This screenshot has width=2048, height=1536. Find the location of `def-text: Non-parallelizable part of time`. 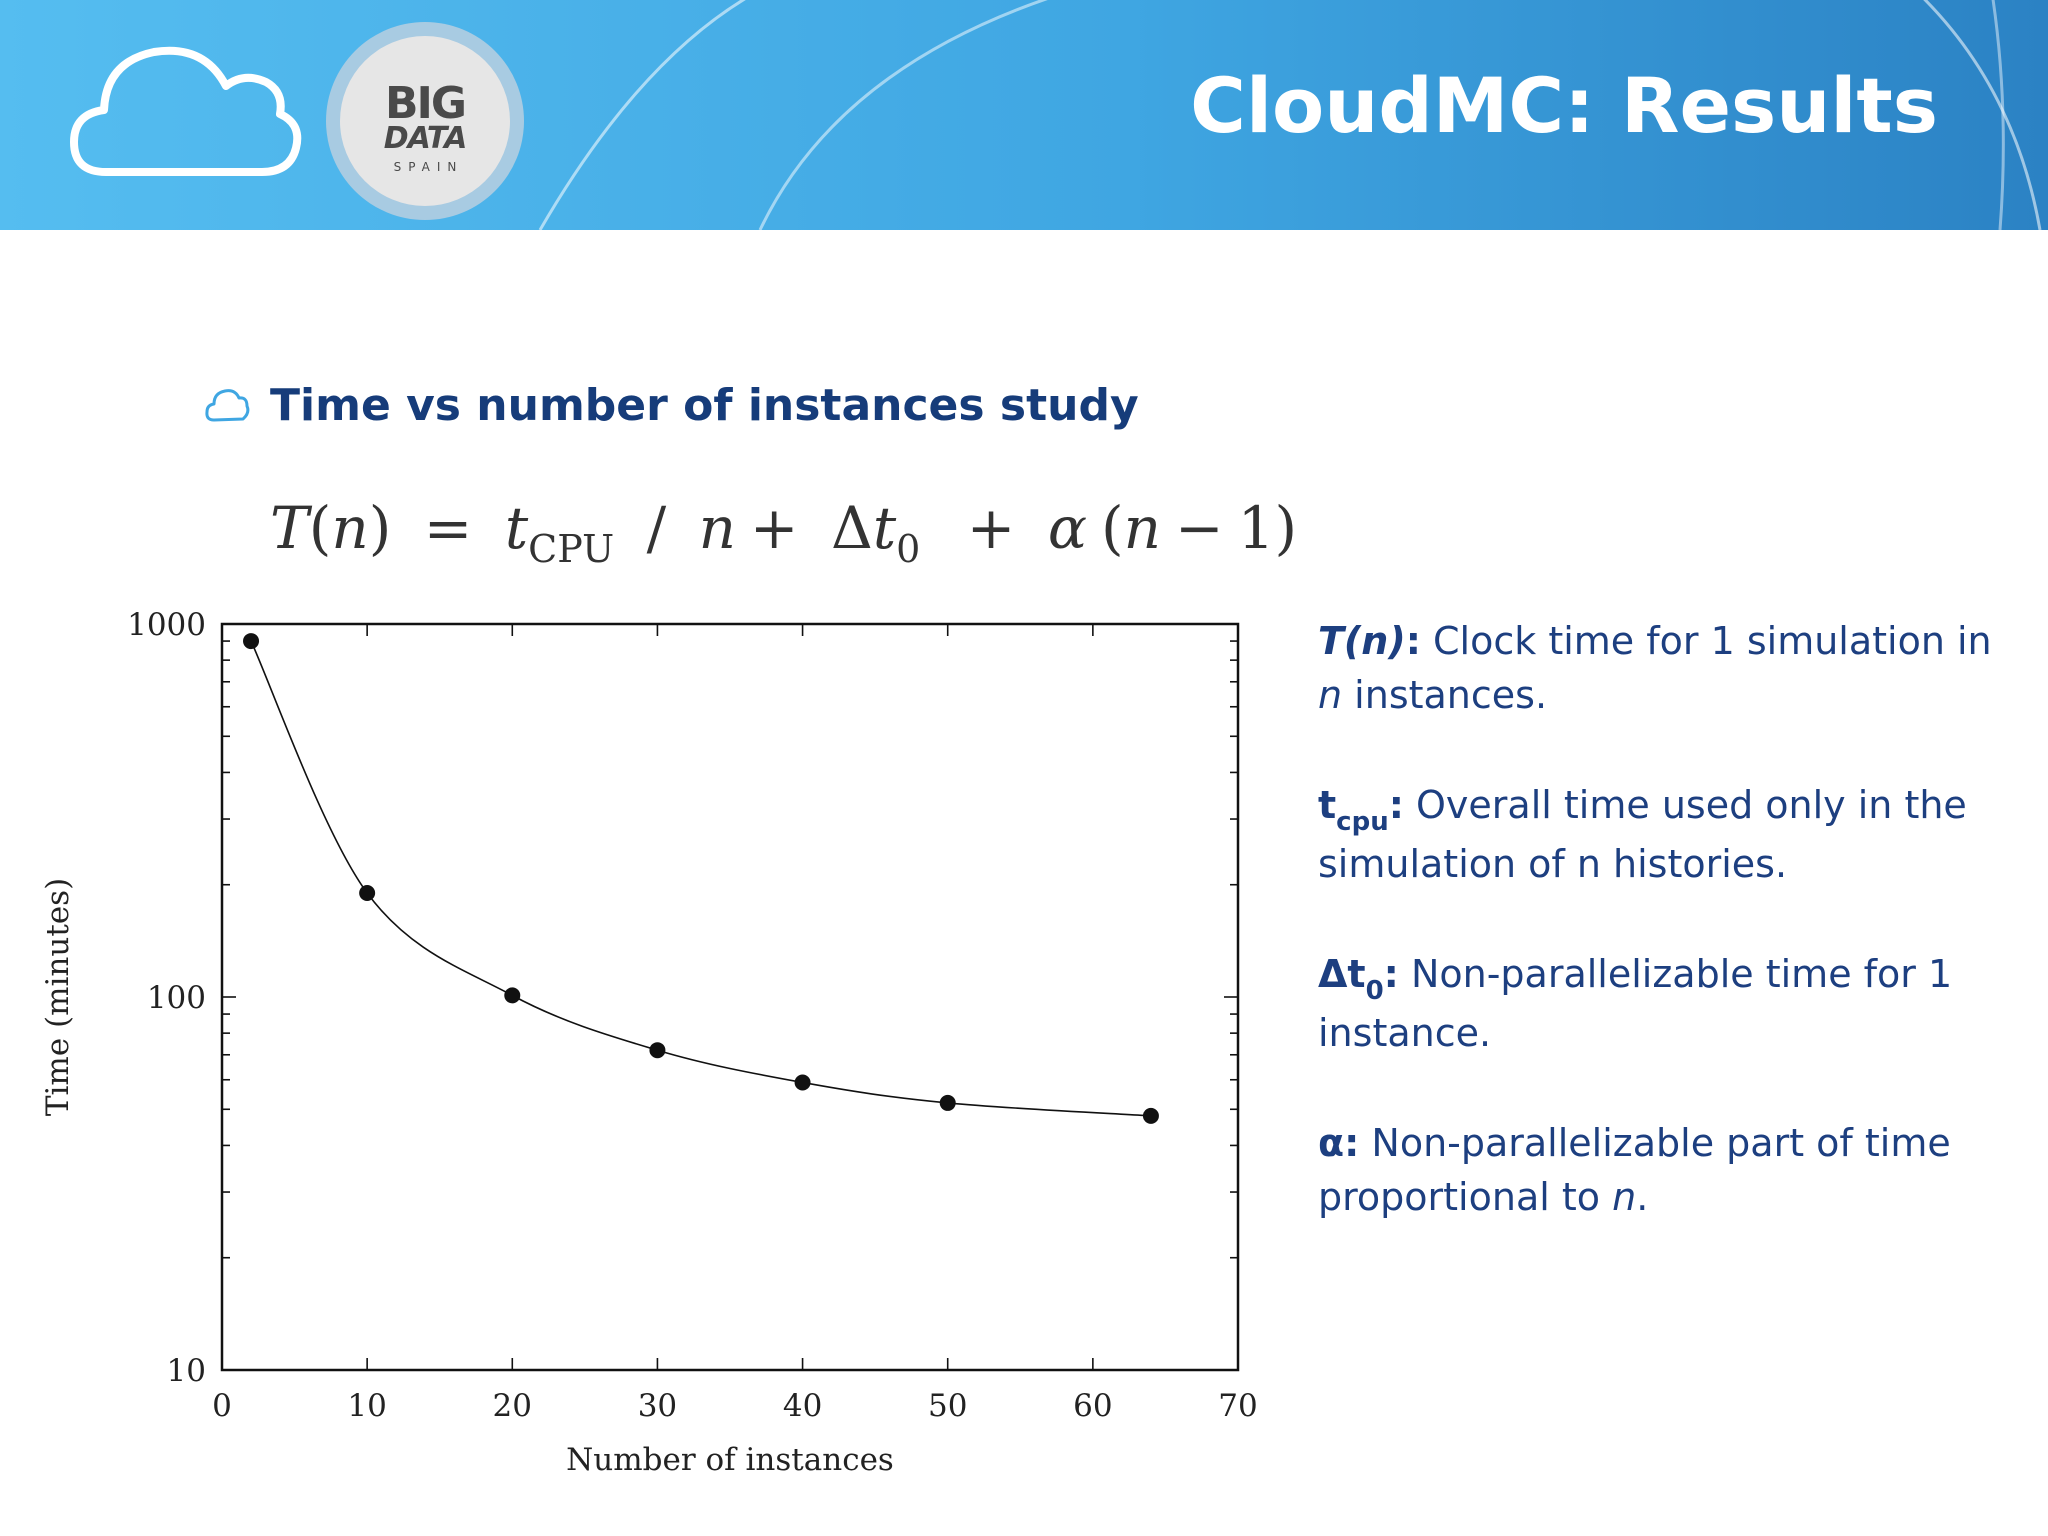

def-text: Non-parallelizable part of time is located at coordinates (1655, 1143).